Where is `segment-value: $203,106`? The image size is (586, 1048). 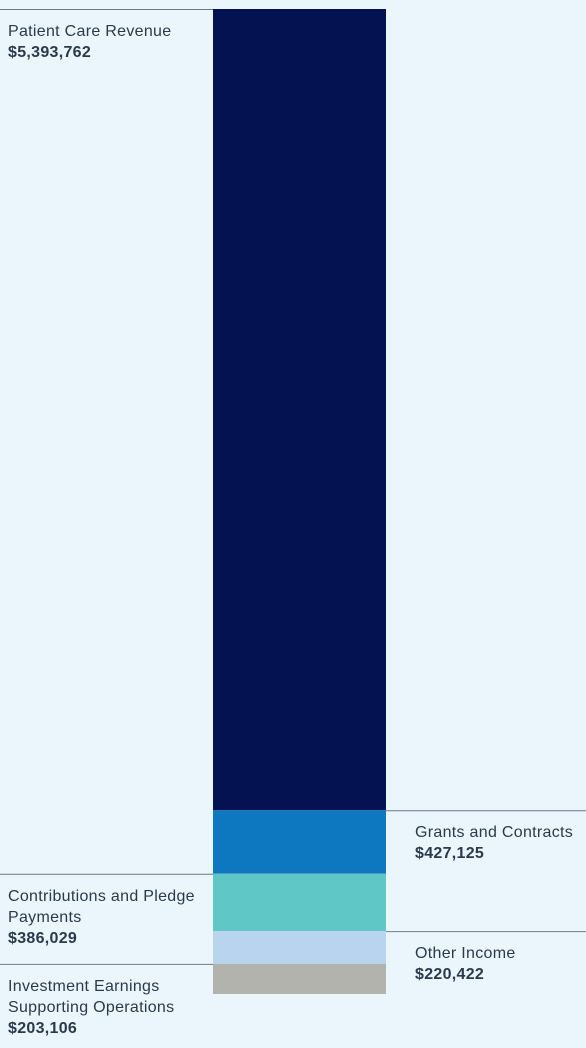 segment-value: $203,106 is located at coordinates (43, 1028).